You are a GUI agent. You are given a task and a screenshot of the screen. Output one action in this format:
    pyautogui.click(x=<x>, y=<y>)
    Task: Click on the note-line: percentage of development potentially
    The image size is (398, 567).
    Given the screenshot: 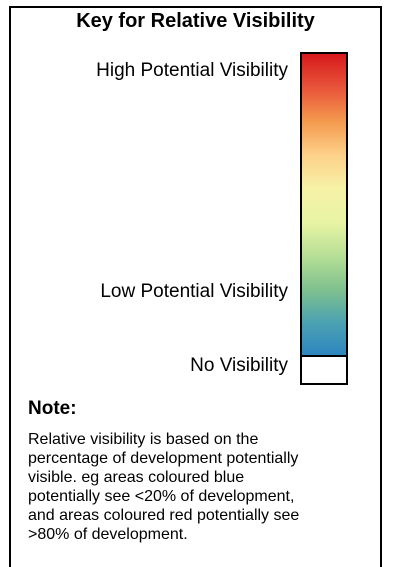 What is the action you would take?
    pyautogui.click(x=163, y=458)
    